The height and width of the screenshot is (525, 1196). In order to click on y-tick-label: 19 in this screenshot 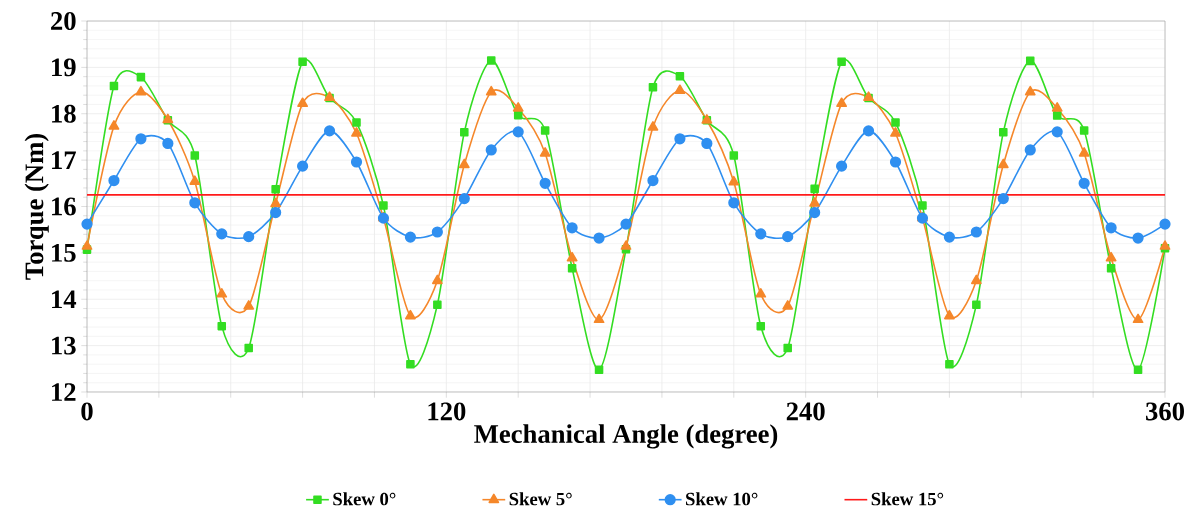, I will do `click(64, 67)`.